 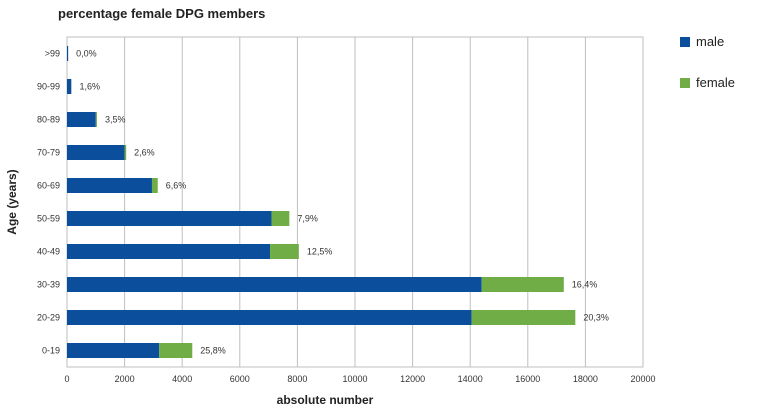 I want to click on y-axis-label: Age (years), so click(x=12, y=201).